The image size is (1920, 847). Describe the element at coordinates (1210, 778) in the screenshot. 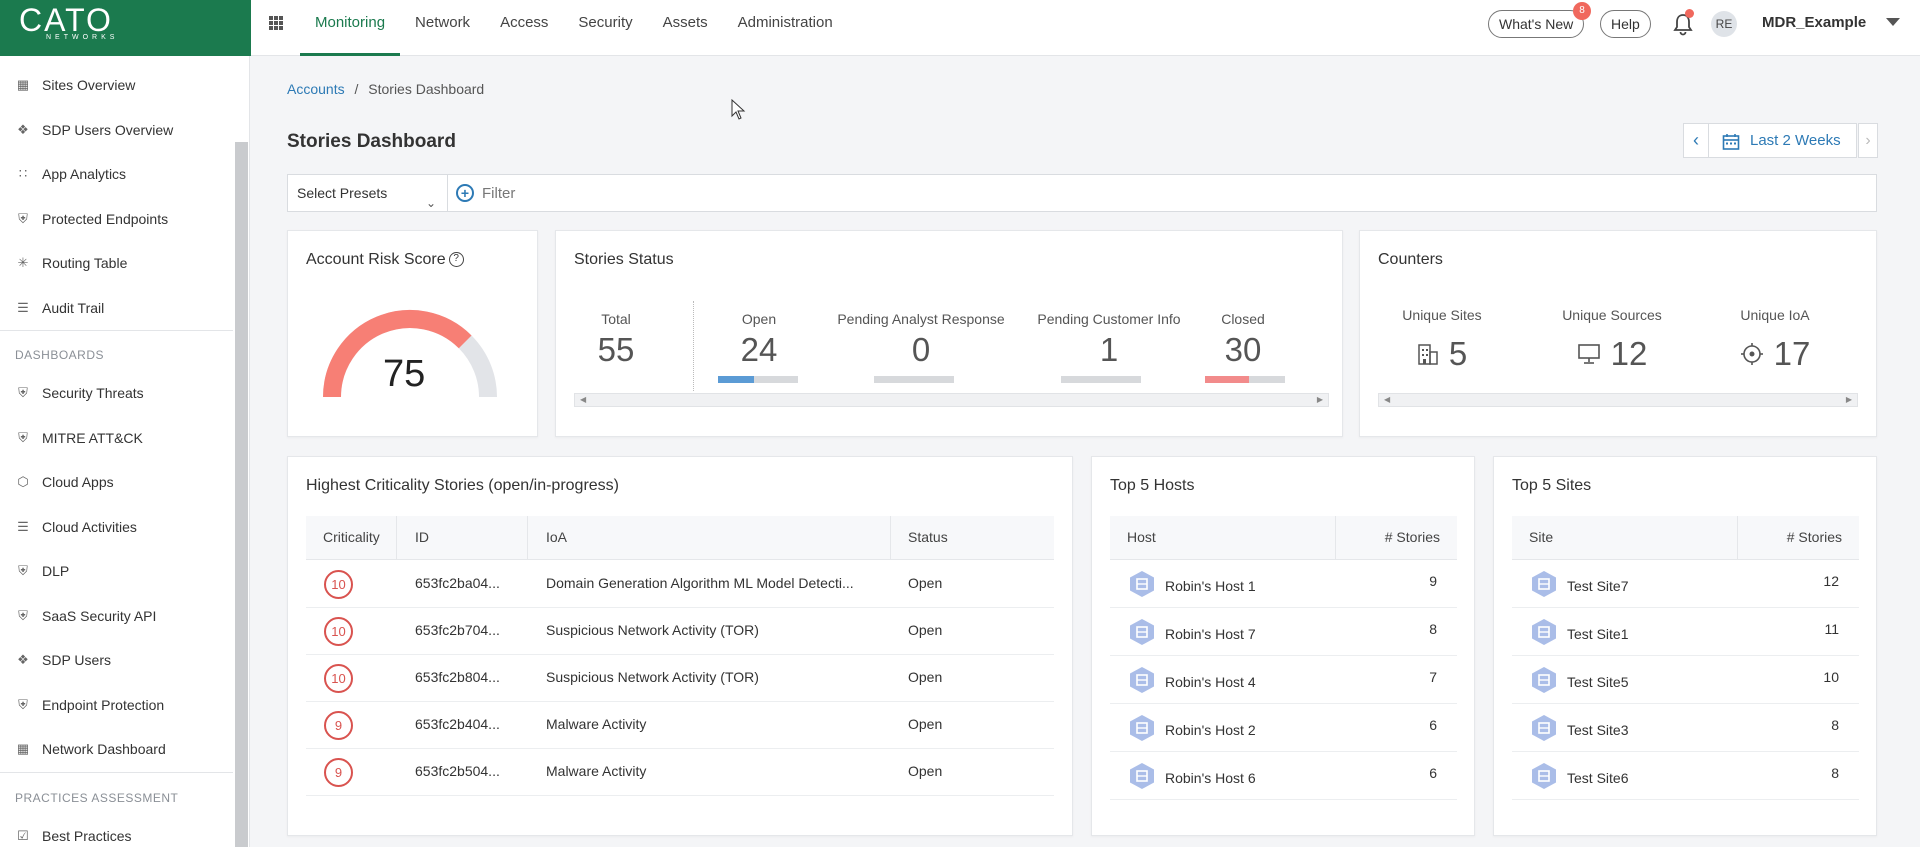

I see `host-name: Robin's Host 6` at that location.